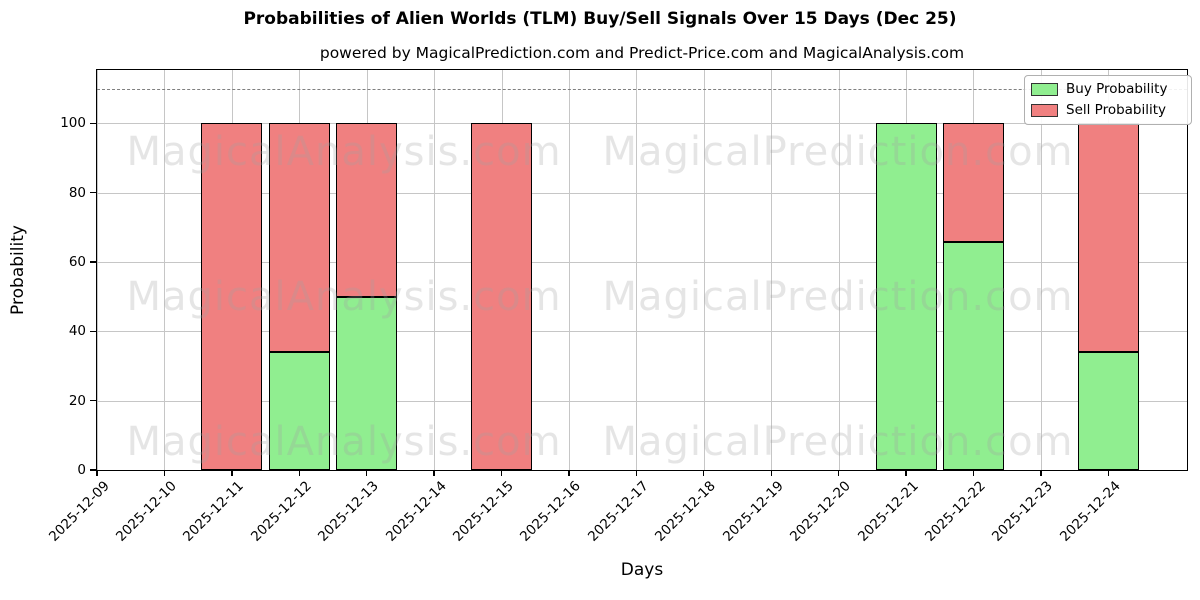 Image resolution: width=1200 pixels, height=600 pixels. Describe the element at coordinates (686, 511) in the screenshot. I see `x-tick-label: 2025-12-18` at that location.